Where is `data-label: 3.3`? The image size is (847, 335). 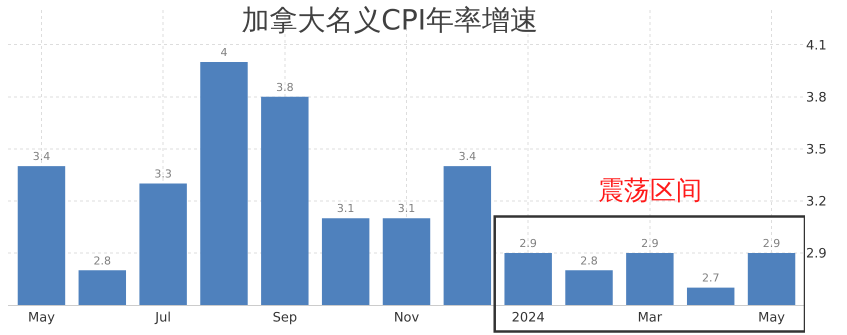
data-label: 3.3 is located at coordinates (163, 174).